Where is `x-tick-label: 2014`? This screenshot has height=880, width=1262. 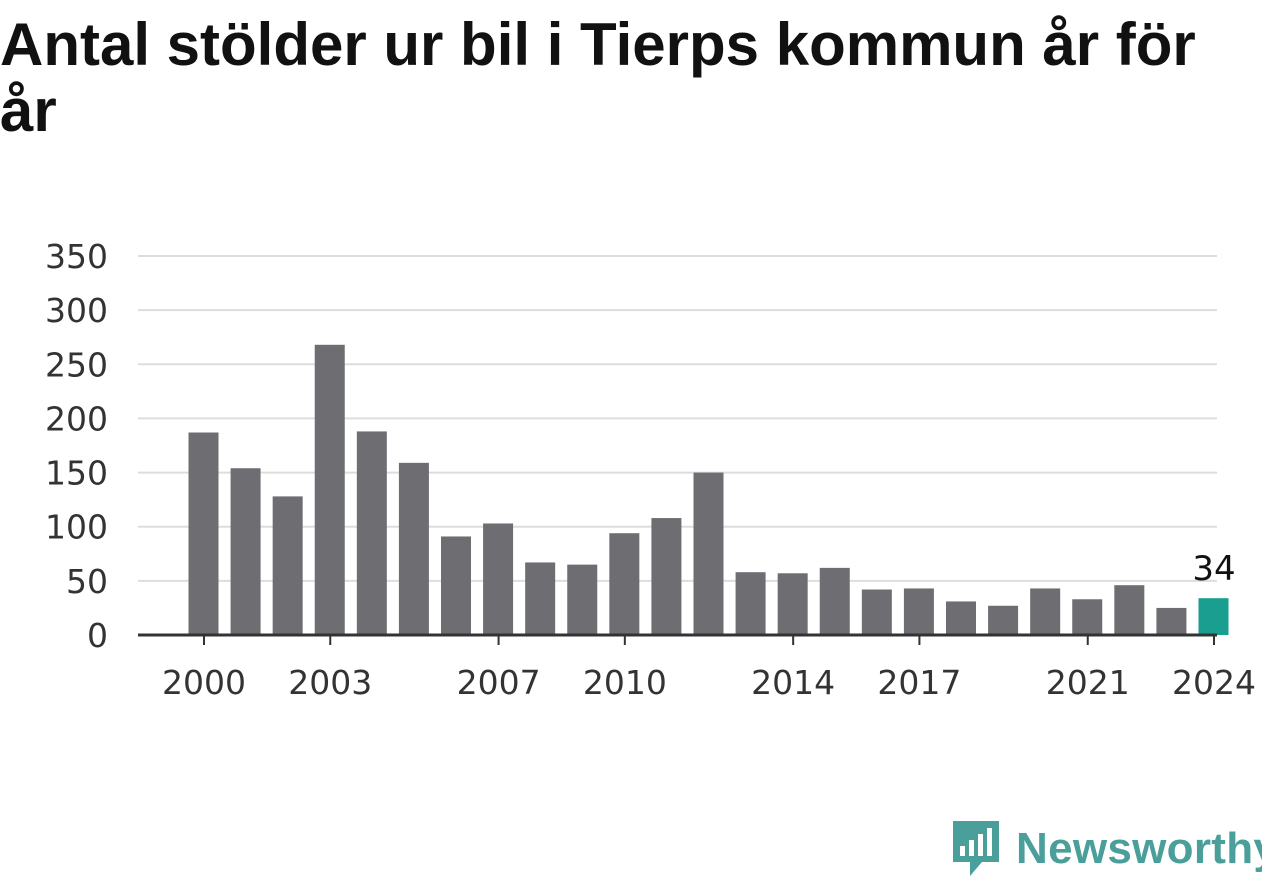
x-tick-label: 2014 is located at coordinates (793, 682).